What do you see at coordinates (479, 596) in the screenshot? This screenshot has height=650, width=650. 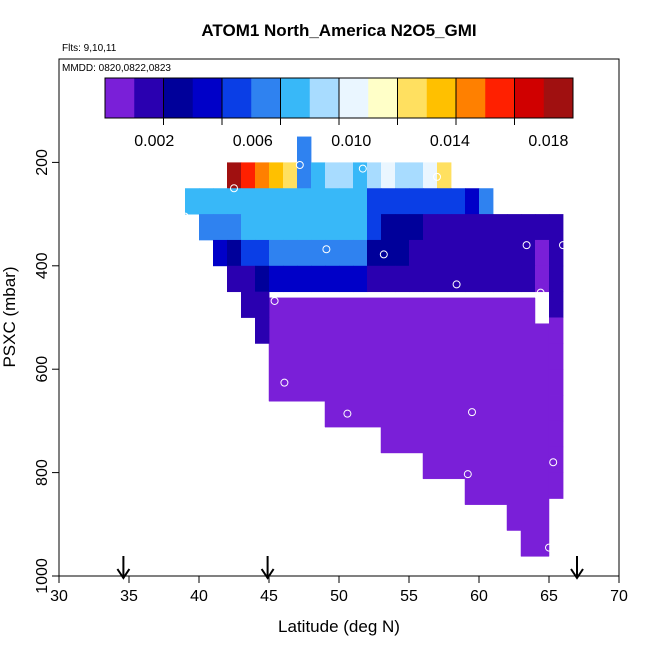 I see `x-tick-label: 60` at bounding box center [479, 596].